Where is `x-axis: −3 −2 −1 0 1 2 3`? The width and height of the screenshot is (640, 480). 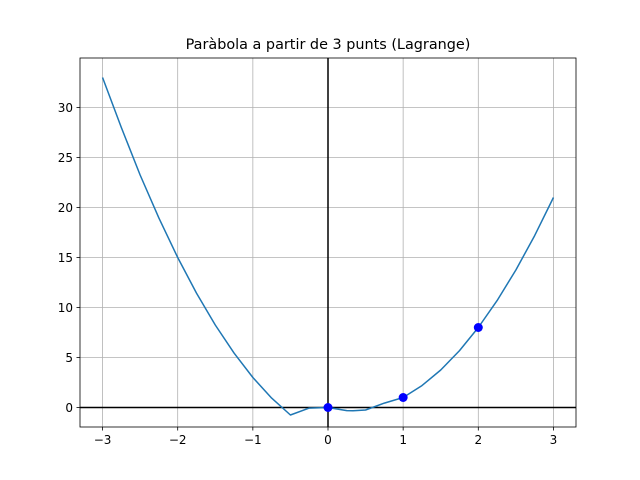
x-axis: −3 −2 −1 0 1 2 3 is located at coordinates (326, 437).